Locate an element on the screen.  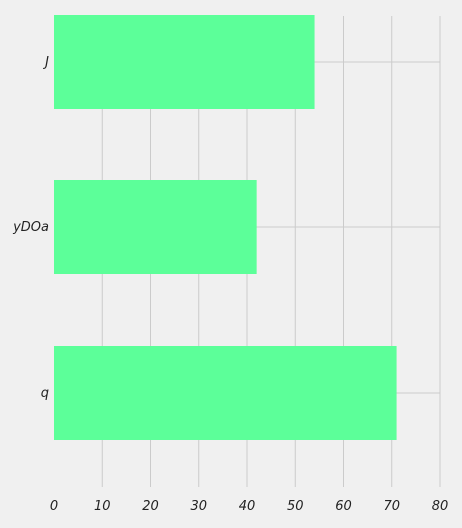
x-tick-label: 10 is located at coordinates (102, 506).